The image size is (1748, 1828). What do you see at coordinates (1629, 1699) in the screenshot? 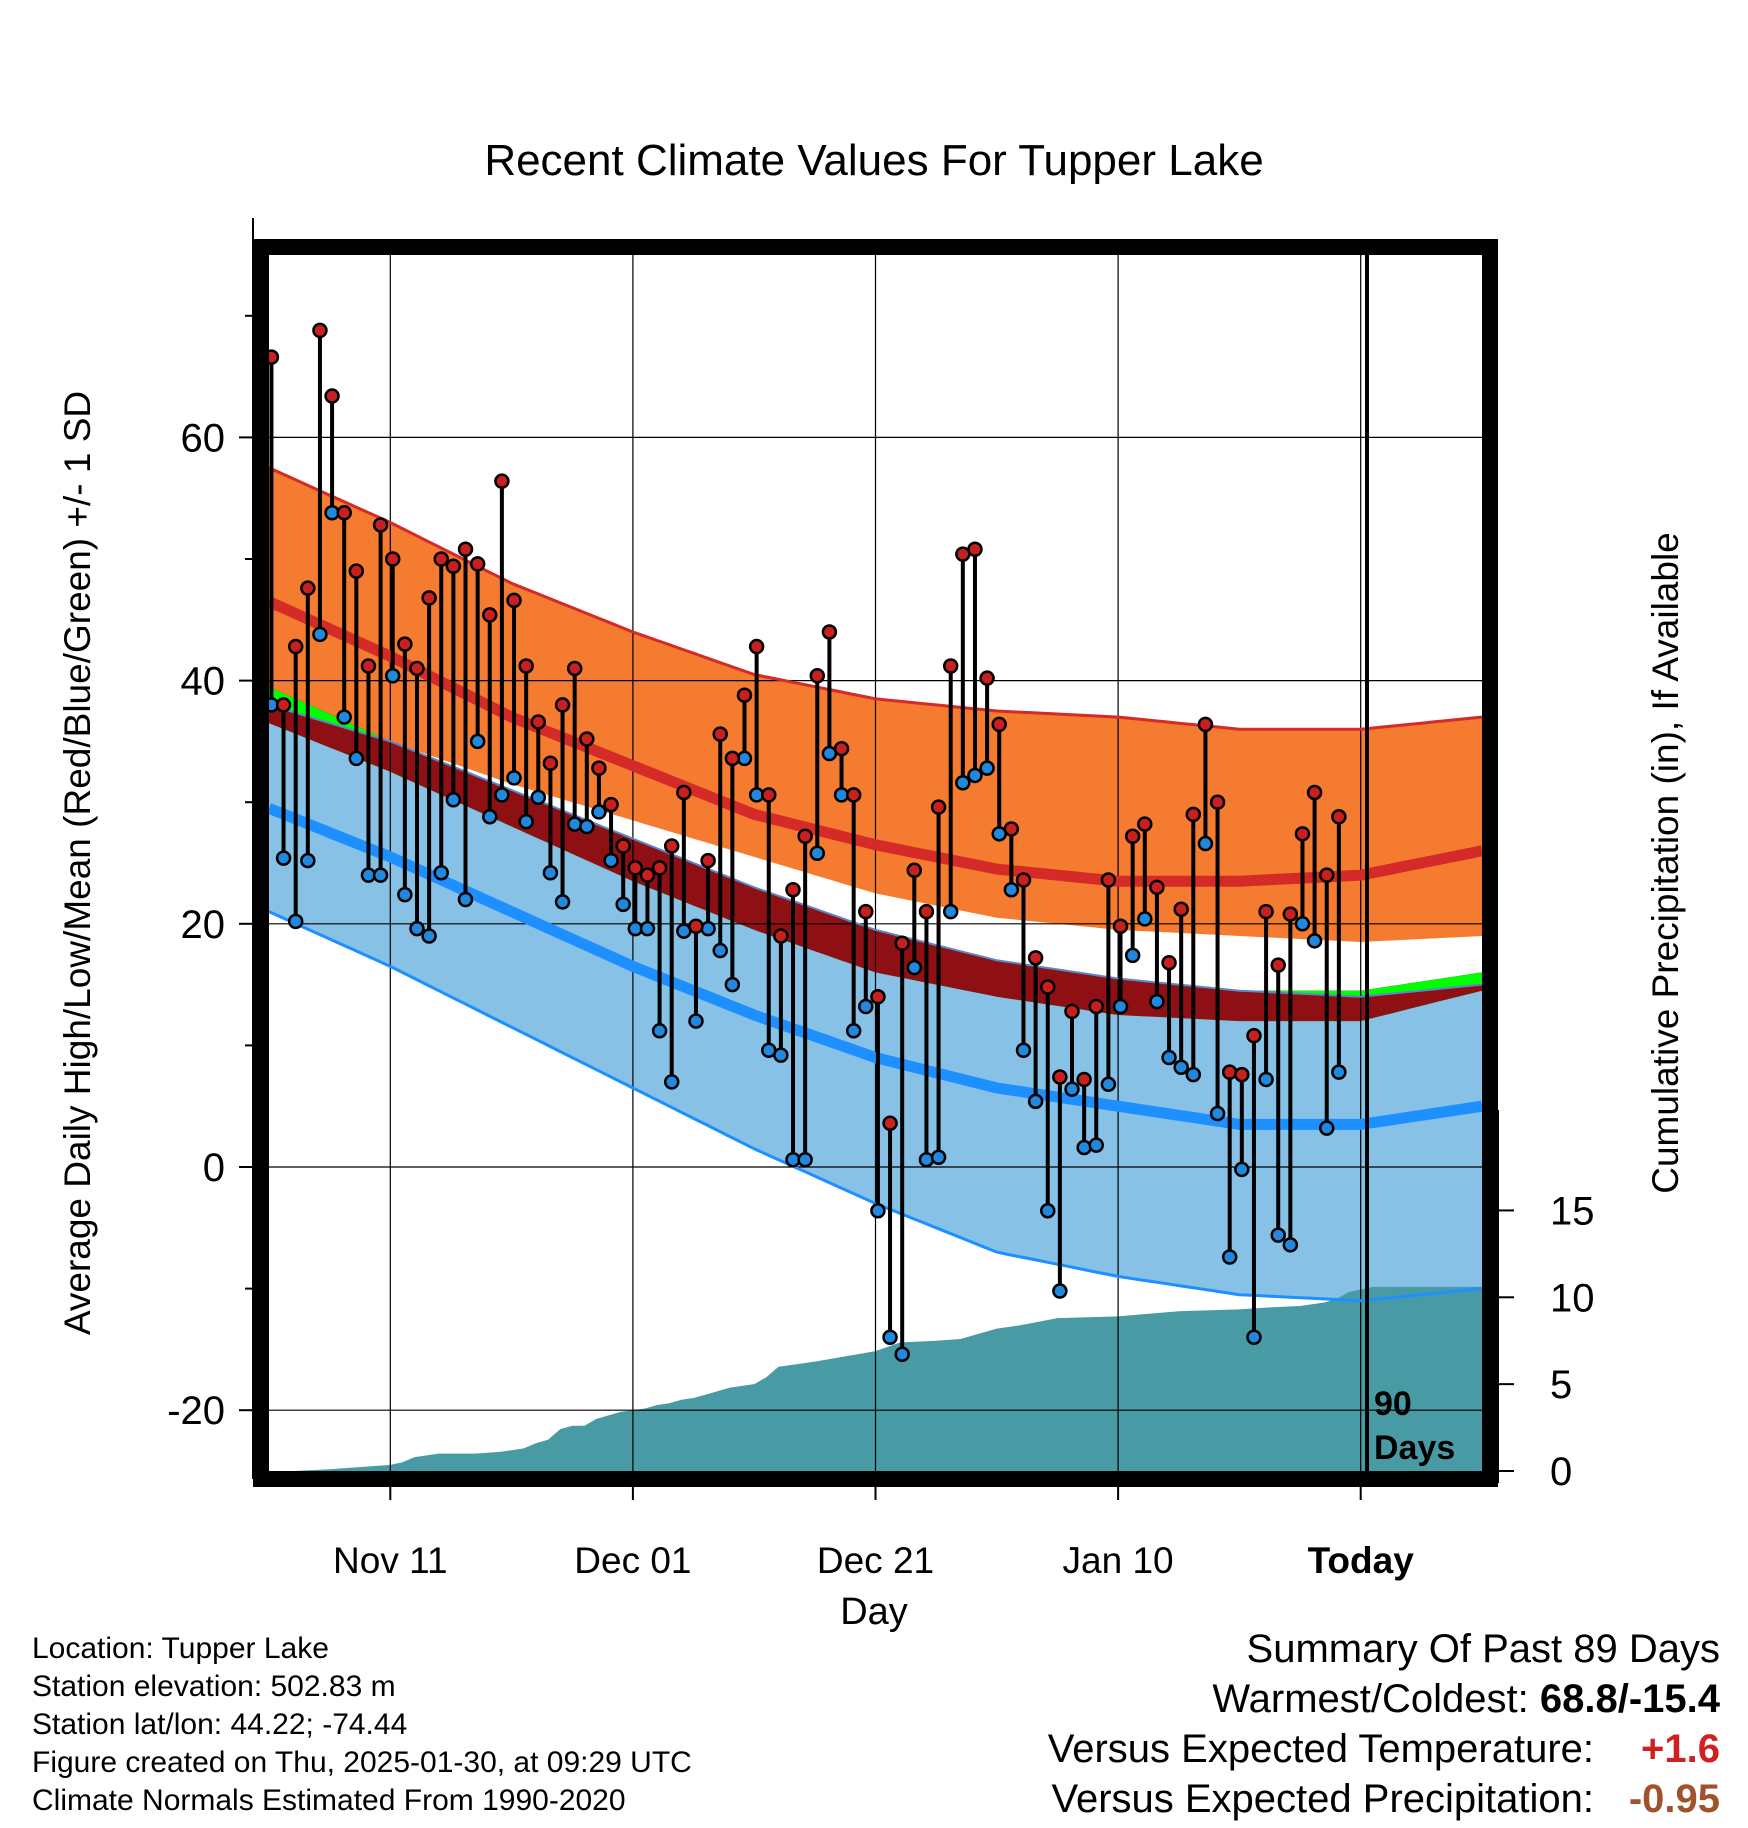
I see `warmest-coldest-value: 68.8/-15.4` at bounding box center [1629, 1699].